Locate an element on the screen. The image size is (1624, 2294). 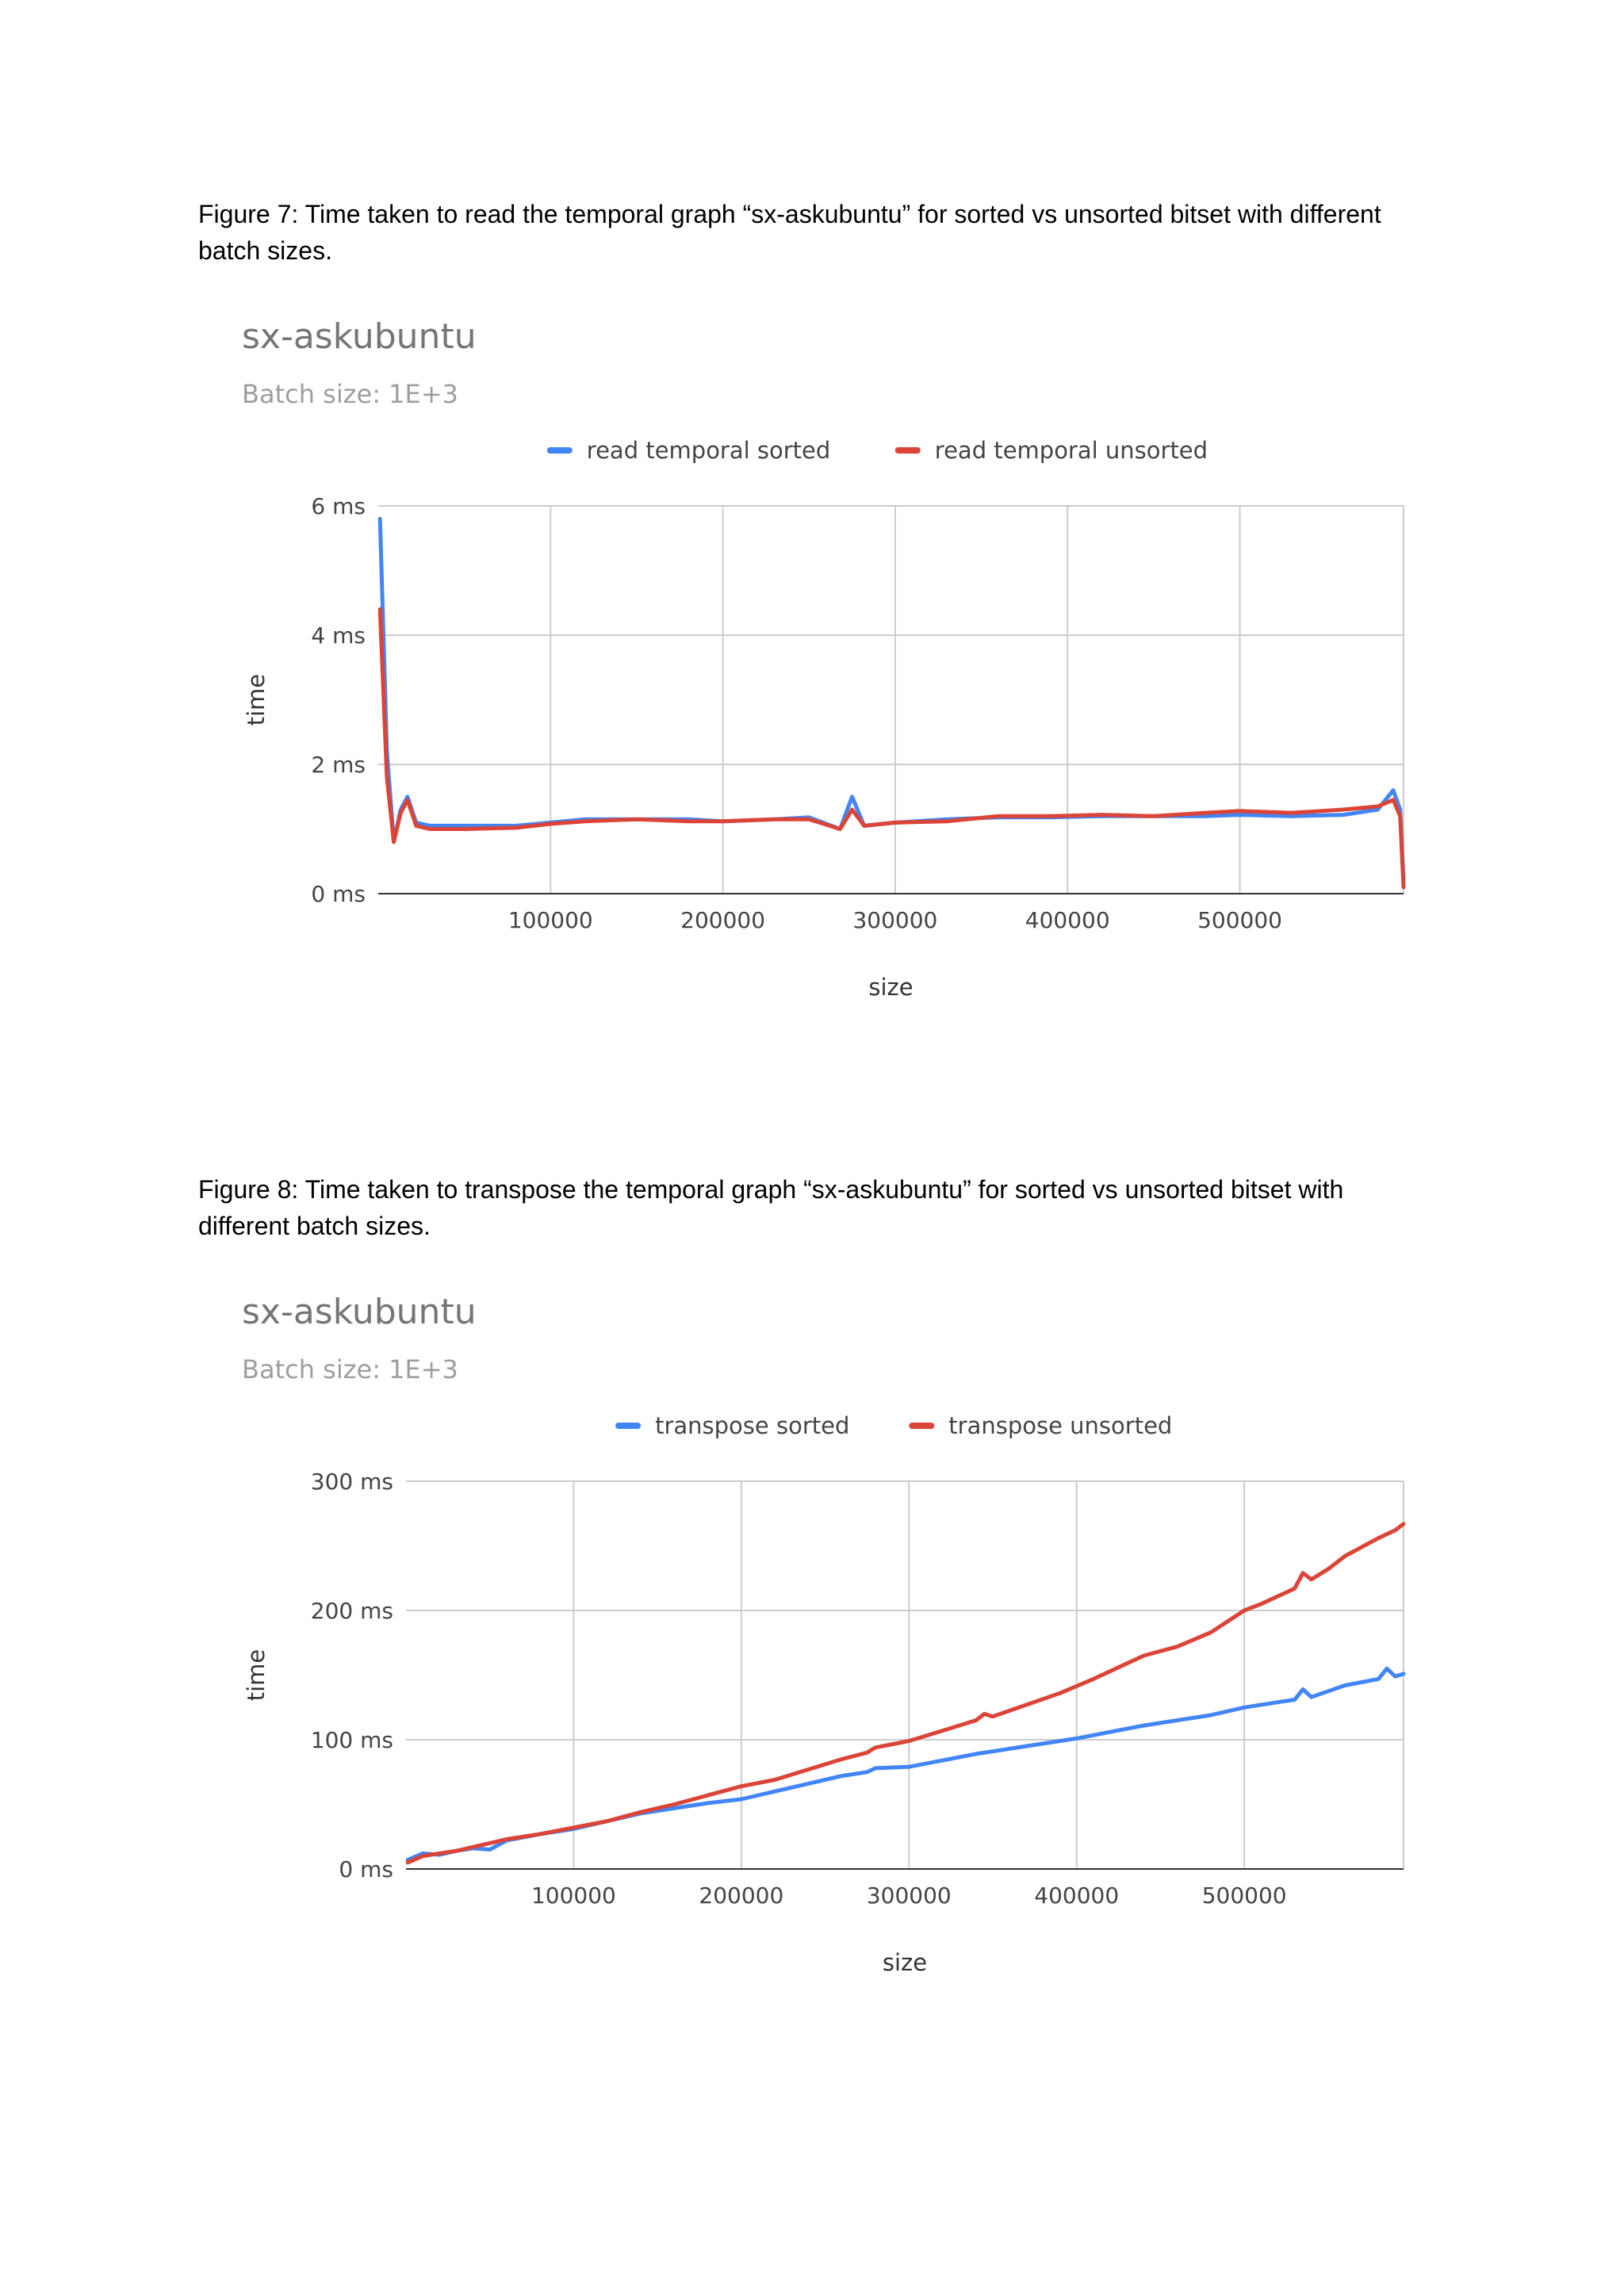
y-tick-label: 100 ms is located at coordinates (352, 1740).